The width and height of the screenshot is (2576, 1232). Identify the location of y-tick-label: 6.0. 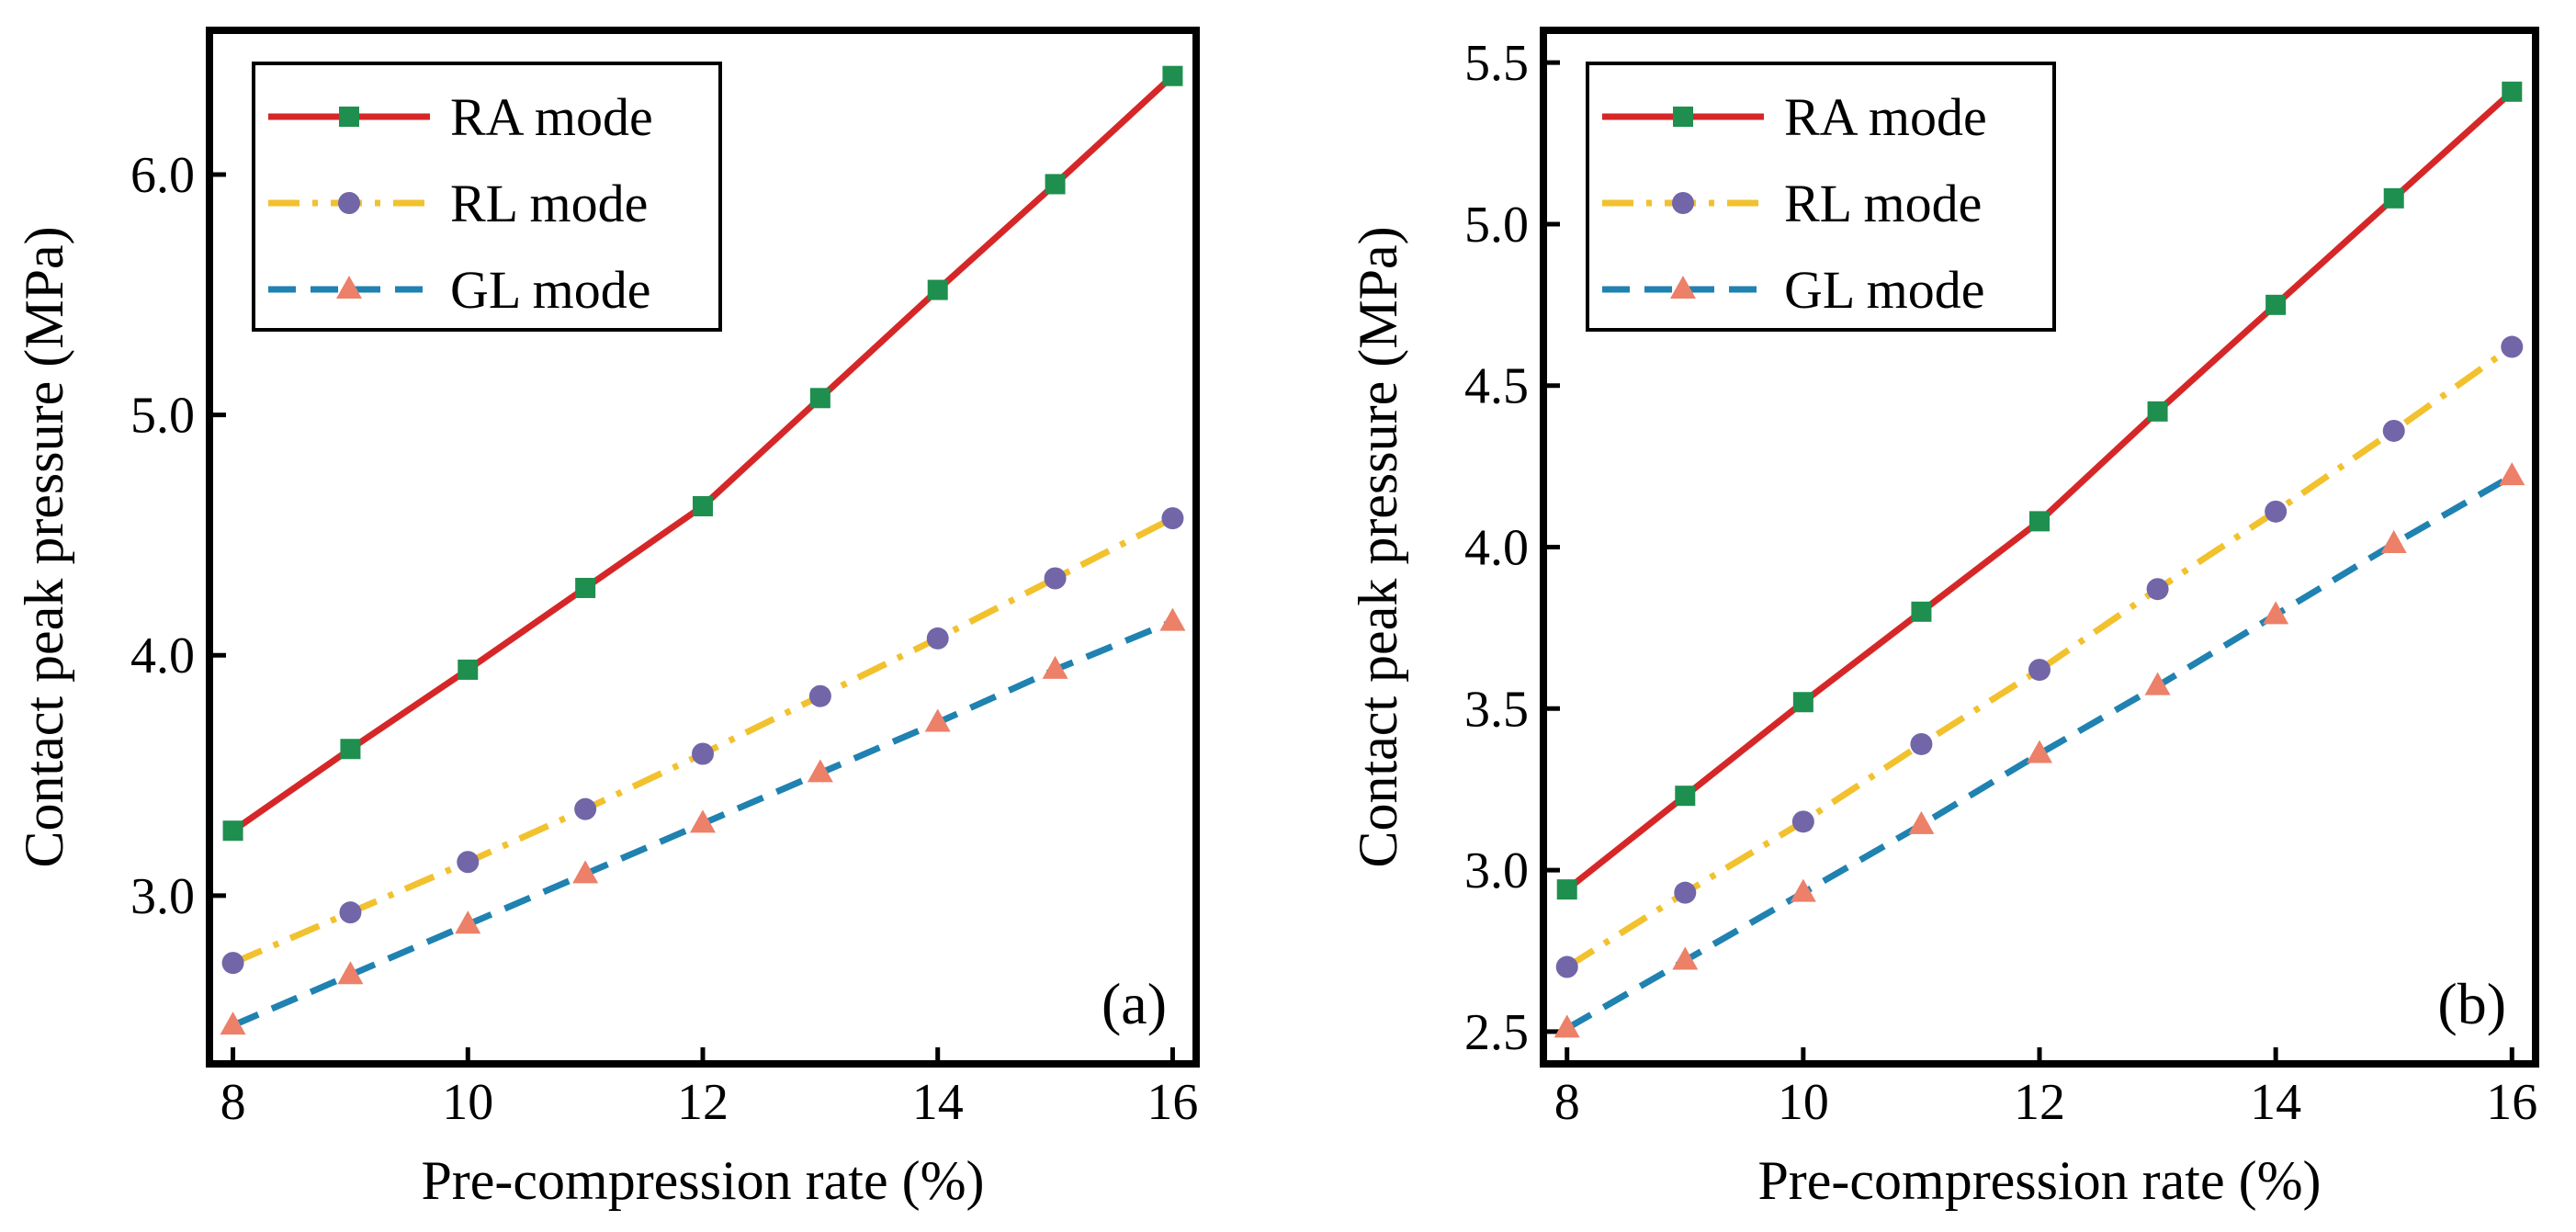
(162, 175).